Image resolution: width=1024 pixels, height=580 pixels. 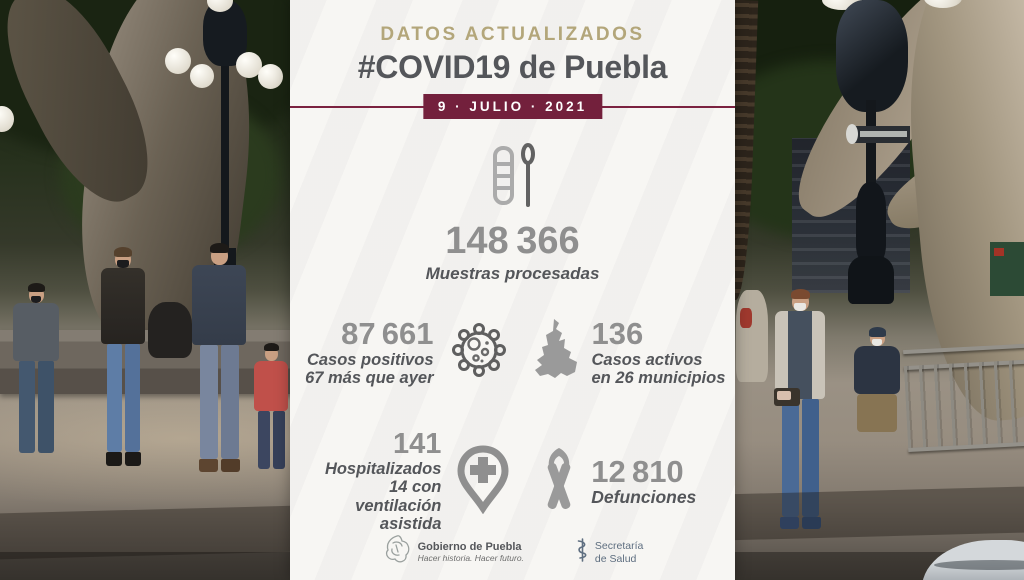 I want to click on seated-figure, so click(x=170, y=330).